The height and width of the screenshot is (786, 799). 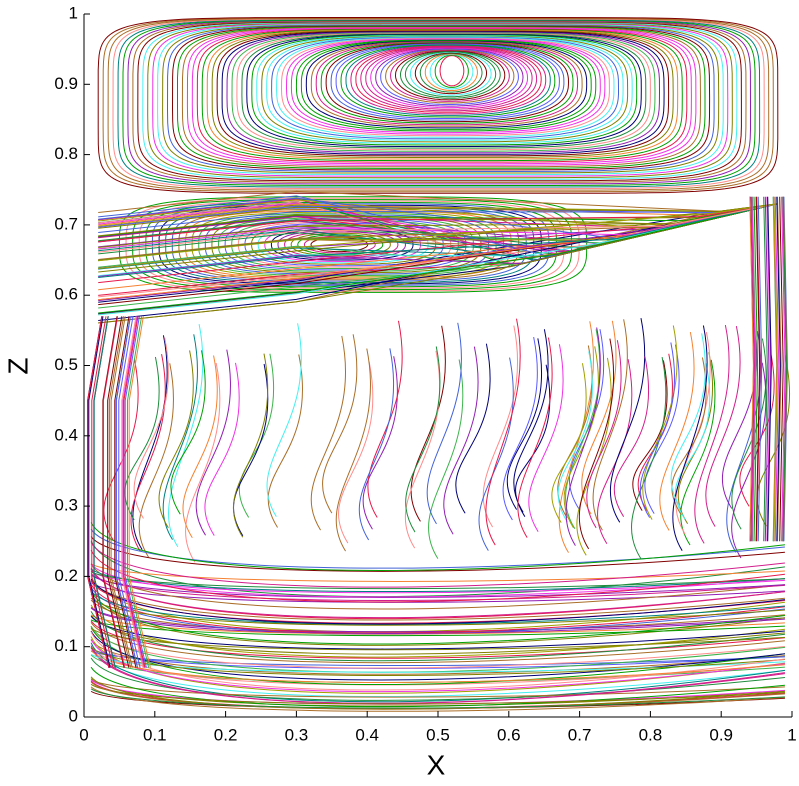 I want to click on y-tick-label: 0.9, so click(x=66, y=83).